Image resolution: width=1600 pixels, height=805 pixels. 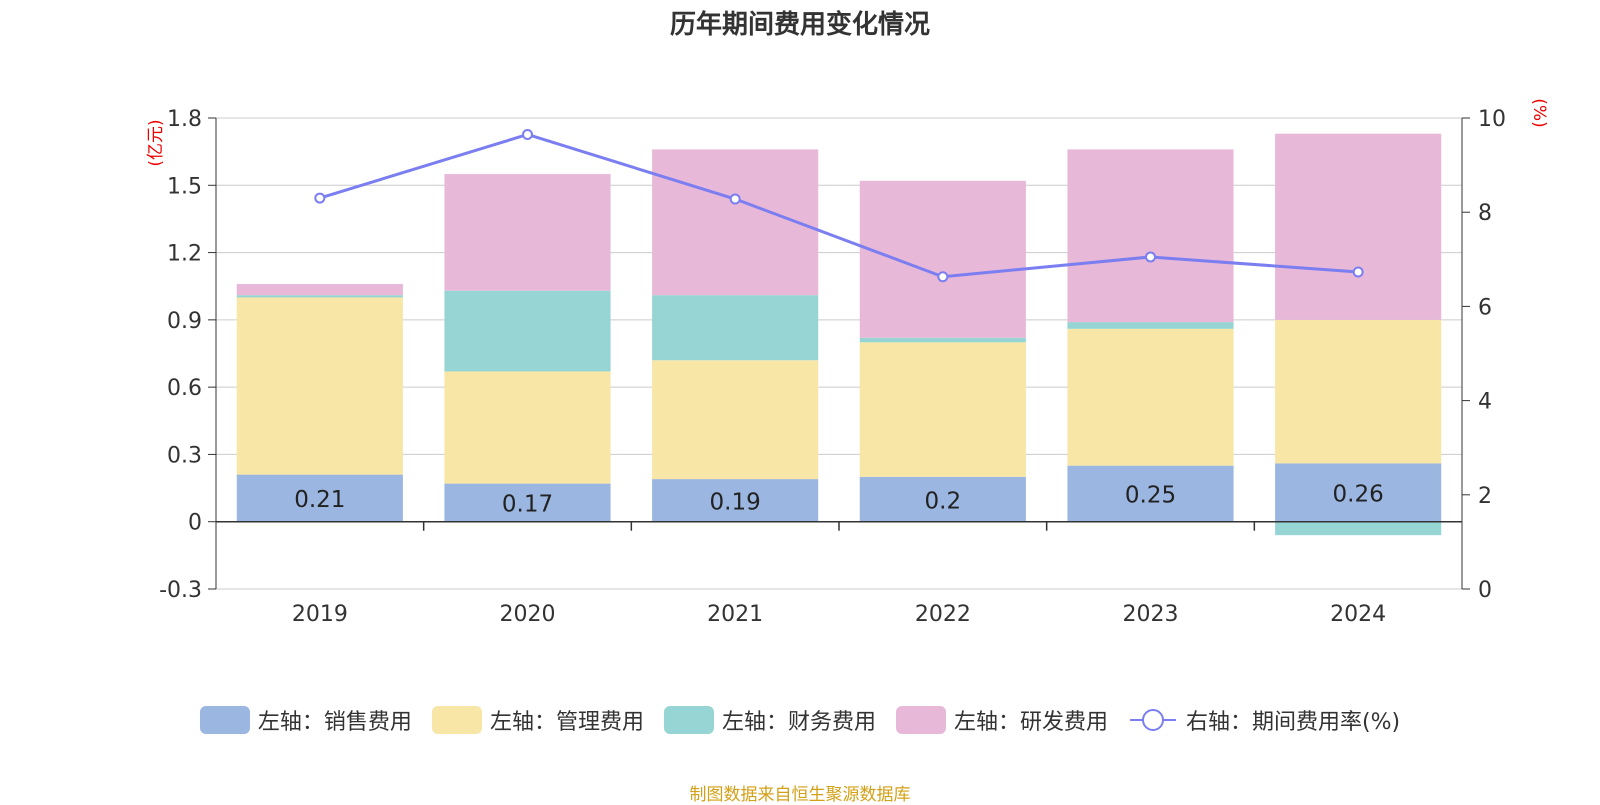 What do you see at coordinates (156, 142) in the screenshot?
I see `left-axis-unit: (亿元)` at bounding box center [156, 142].